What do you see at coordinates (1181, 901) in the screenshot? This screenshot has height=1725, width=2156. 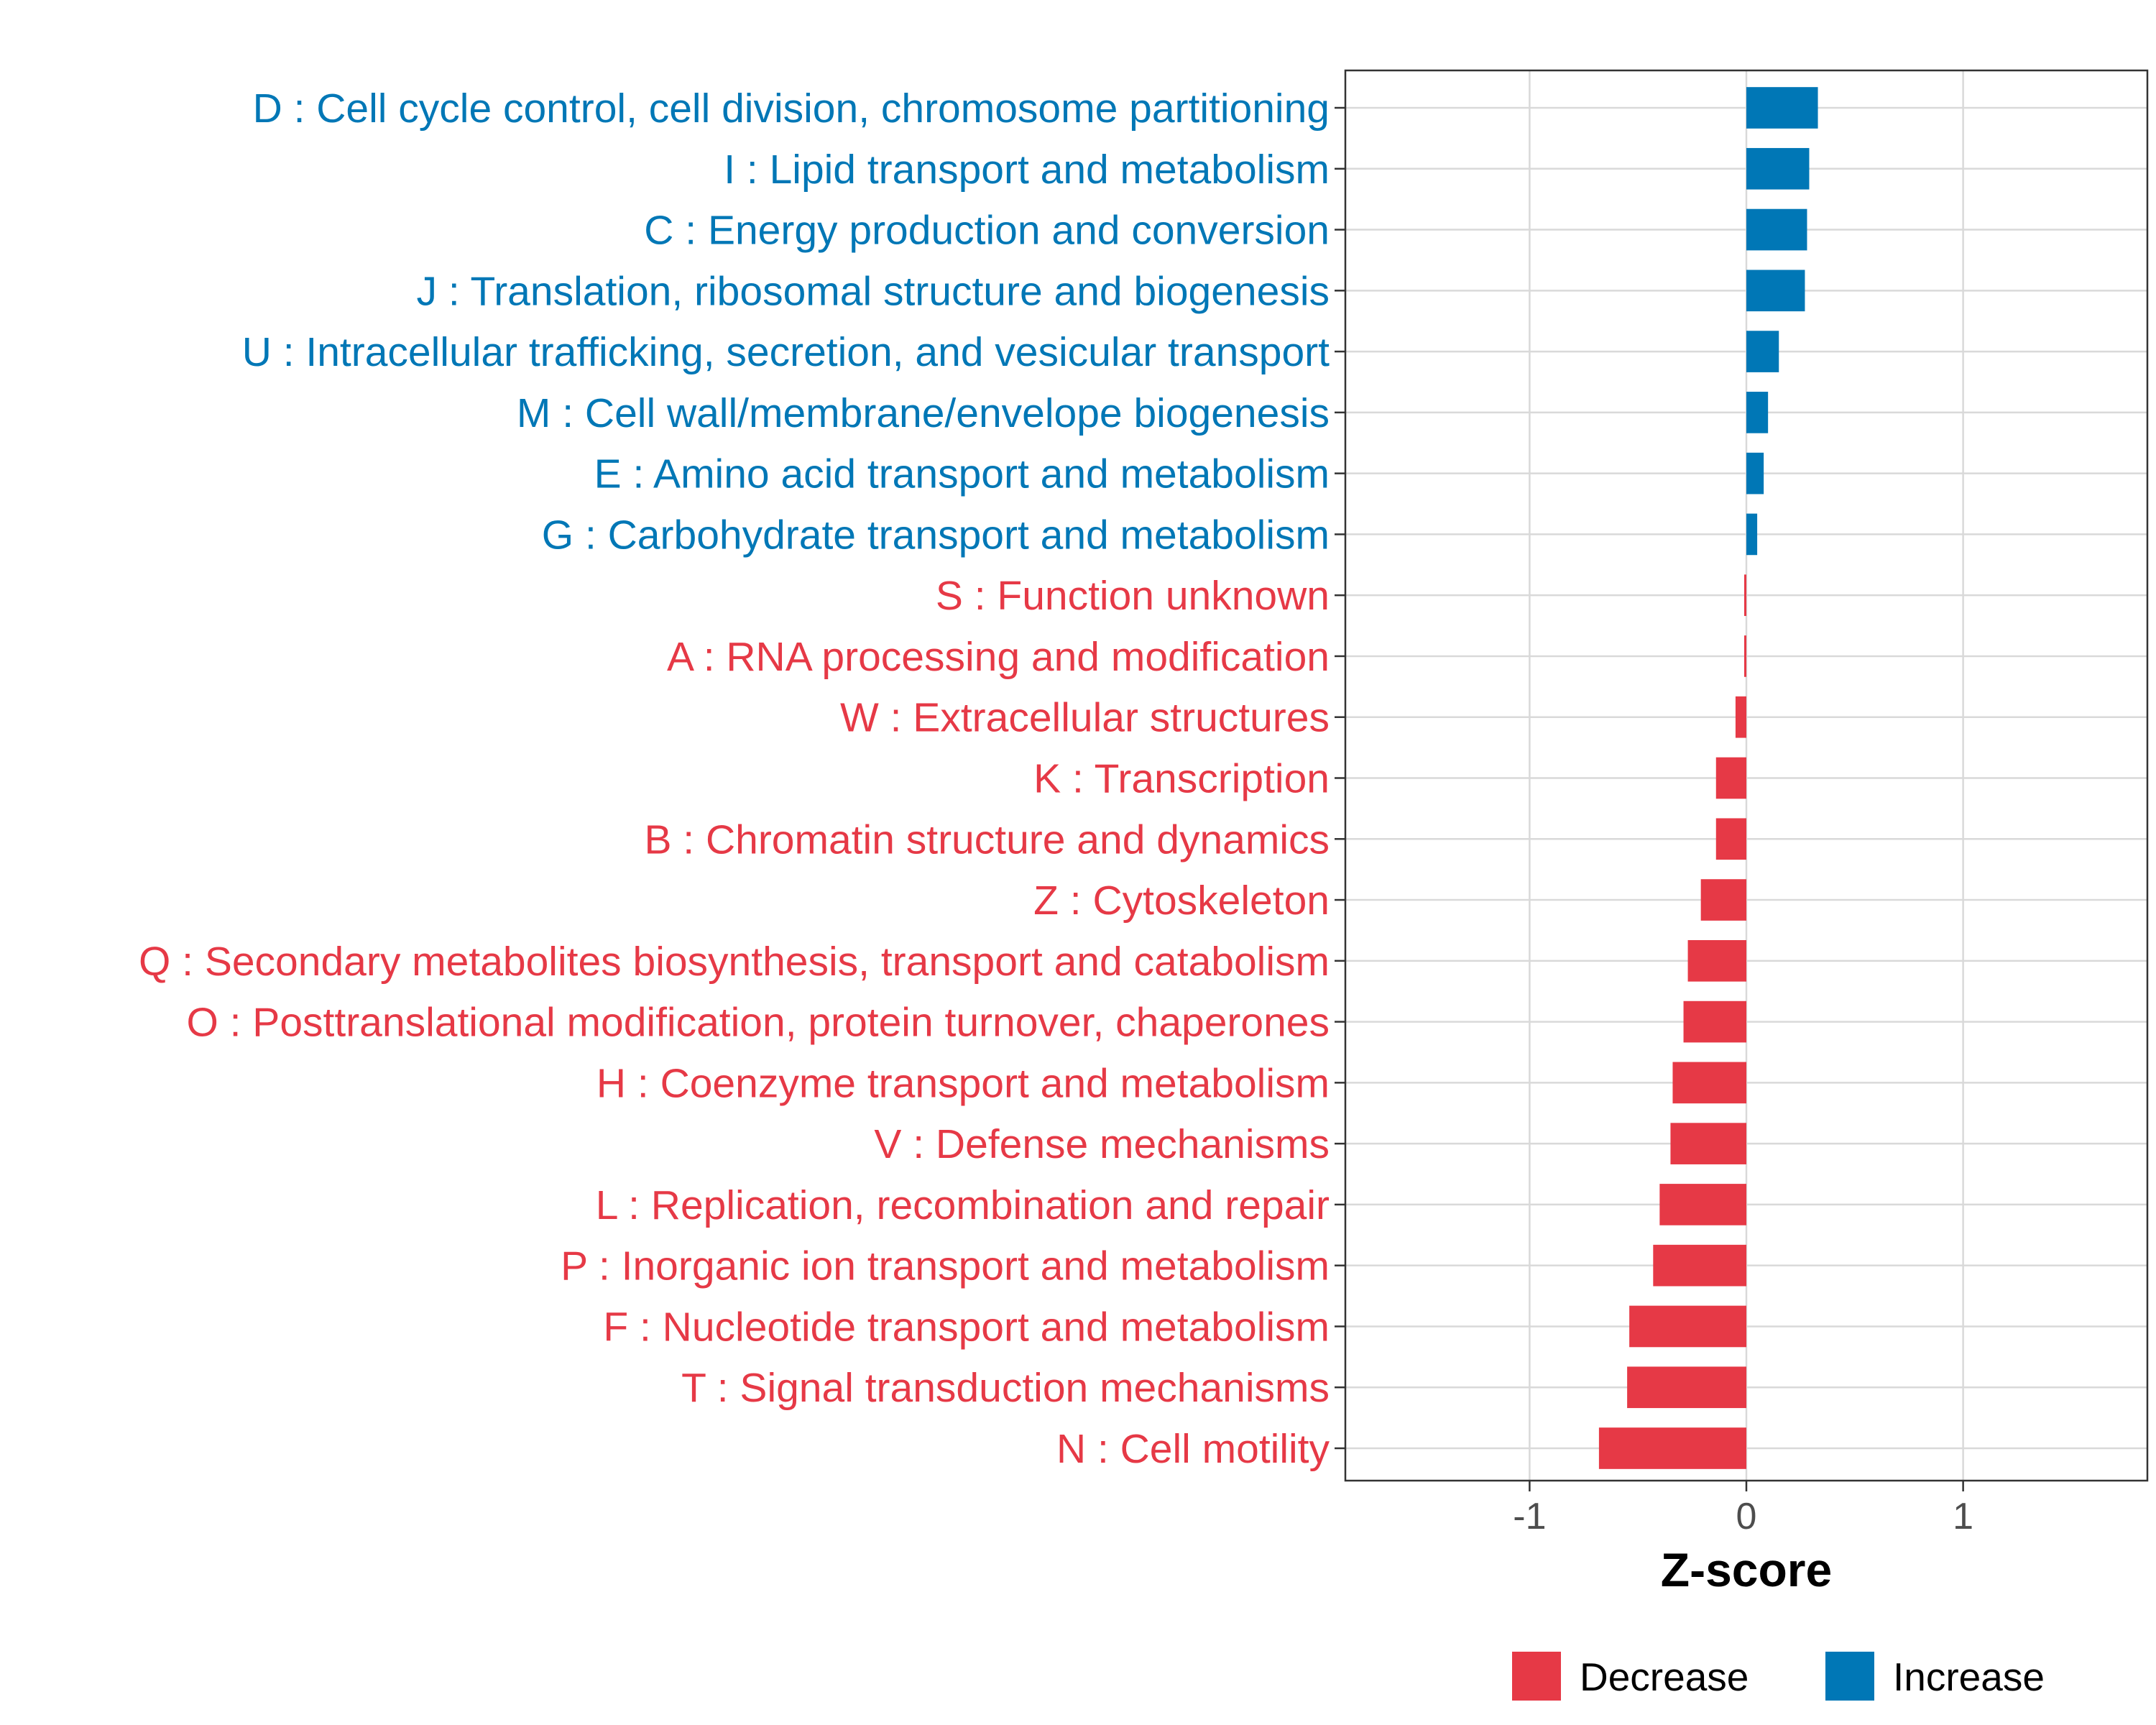 I see `y-tick-label: Z : Cytoskeleton` at bounding box center [1181, 901].